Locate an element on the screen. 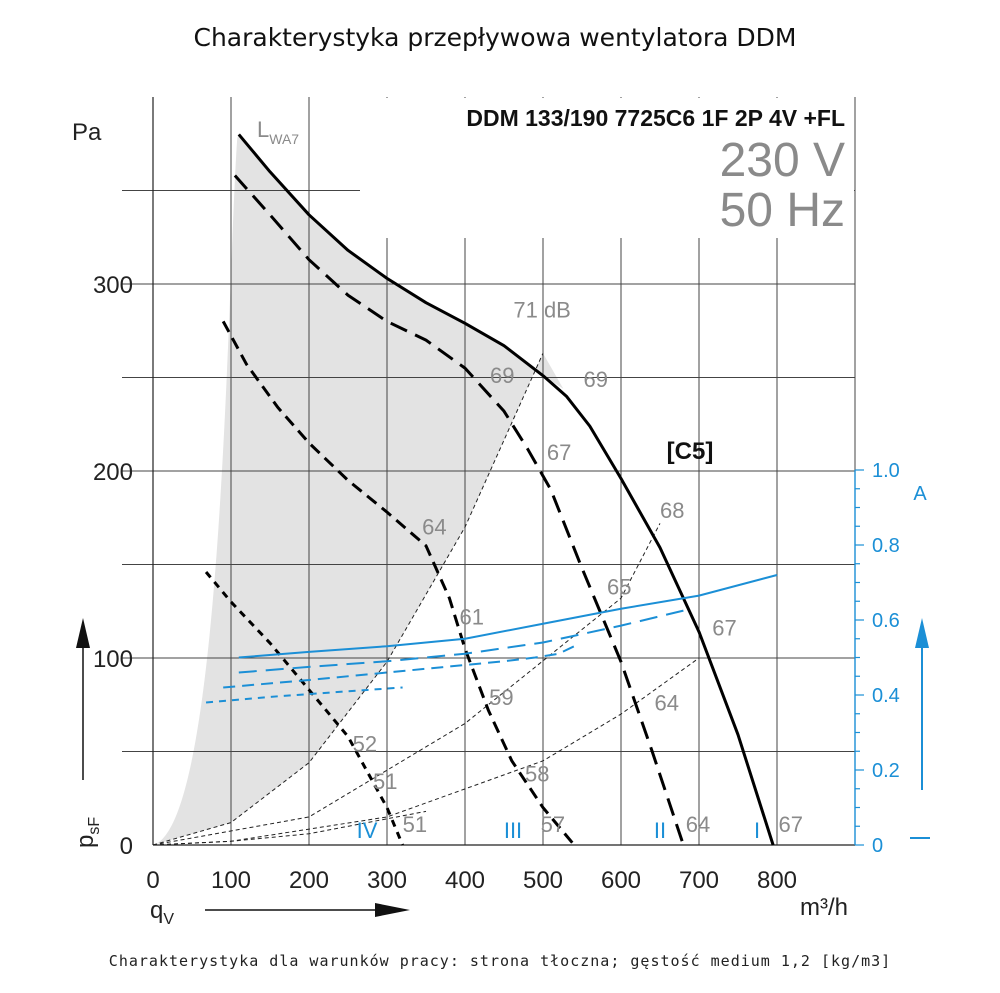 The image size is (1000, 993). svg-text: psF is located at coordinates (87, 832).